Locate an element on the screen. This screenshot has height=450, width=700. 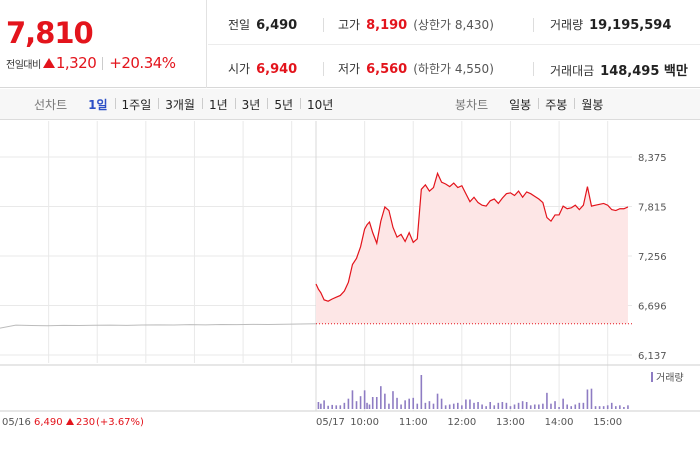
stat-prev-close: 전일 6,490 is located at coordinates (262, 24).